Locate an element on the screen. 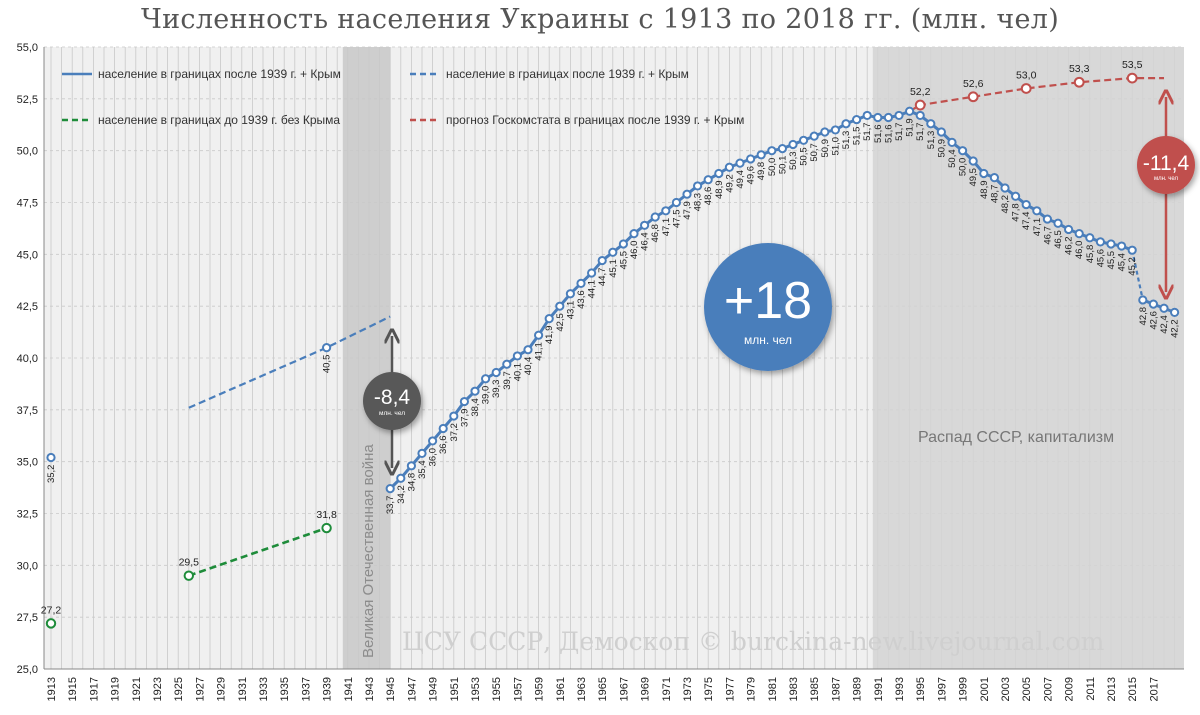 The width and height of the screenshot is (1200, 715). x-tick-label: 1933 is located at coordinates (264, 689).